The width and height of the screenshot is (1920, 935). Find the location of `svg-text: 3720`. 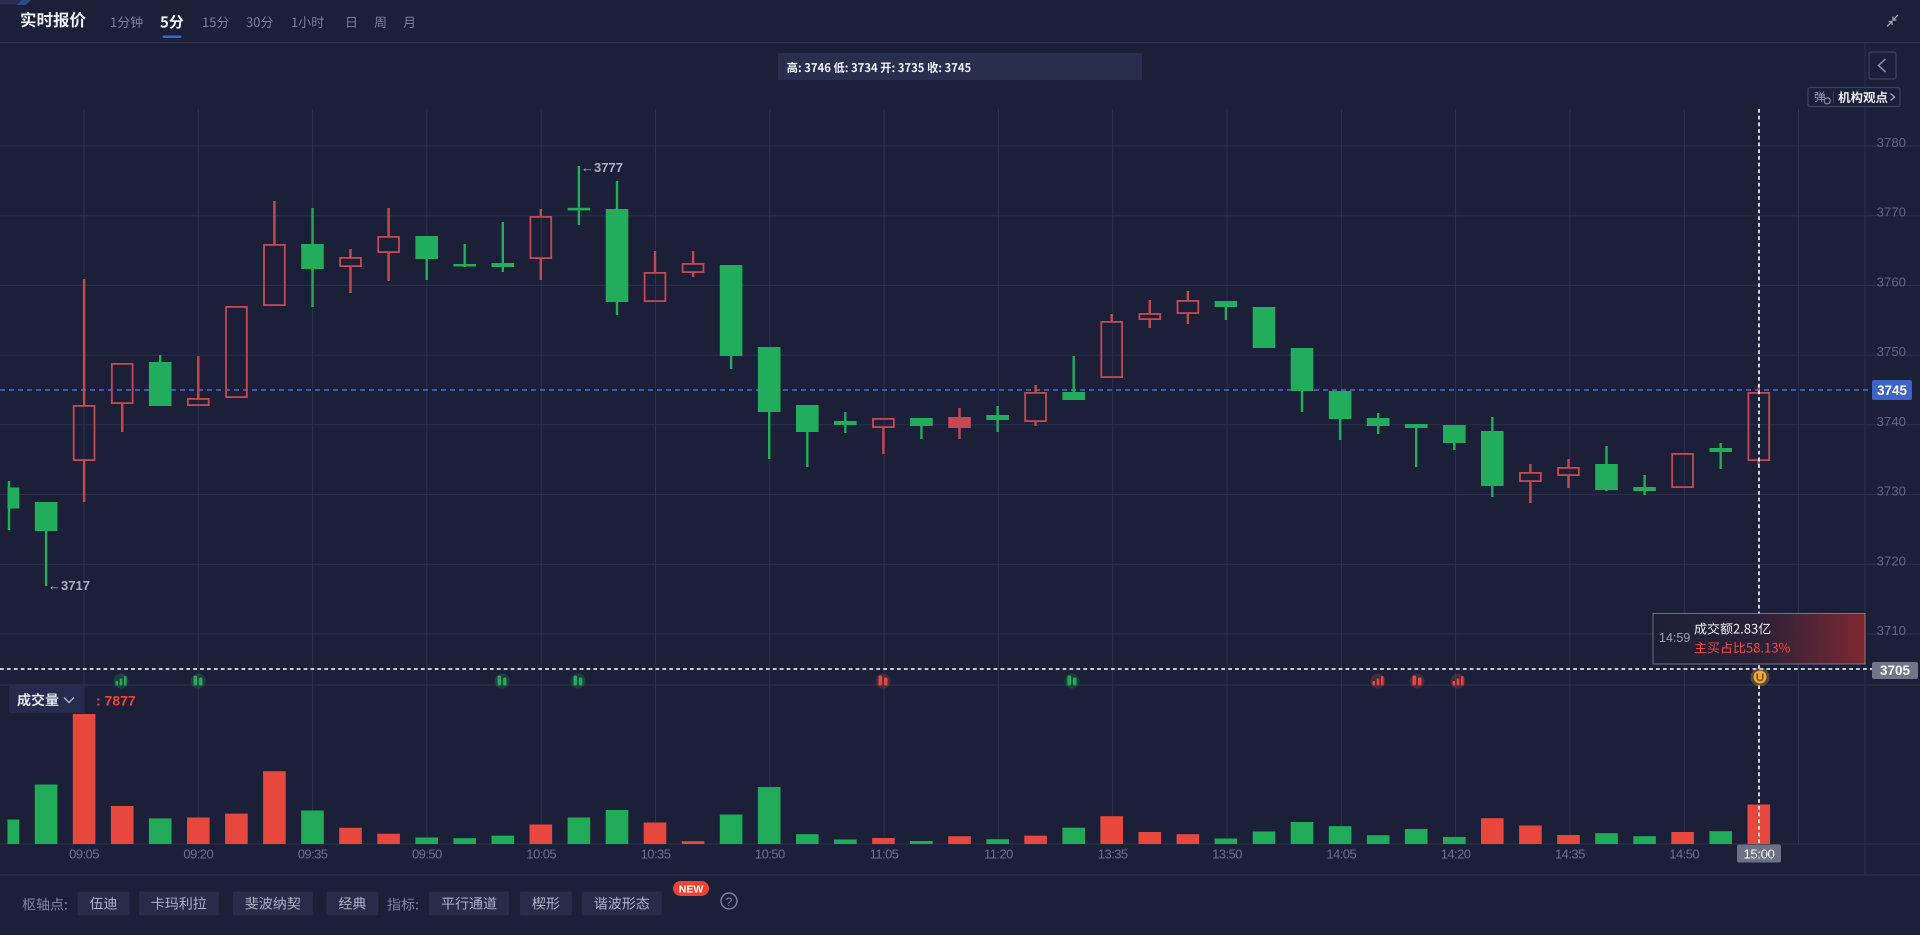

svg-text: 3720 is located at coordinates (1891, 560).